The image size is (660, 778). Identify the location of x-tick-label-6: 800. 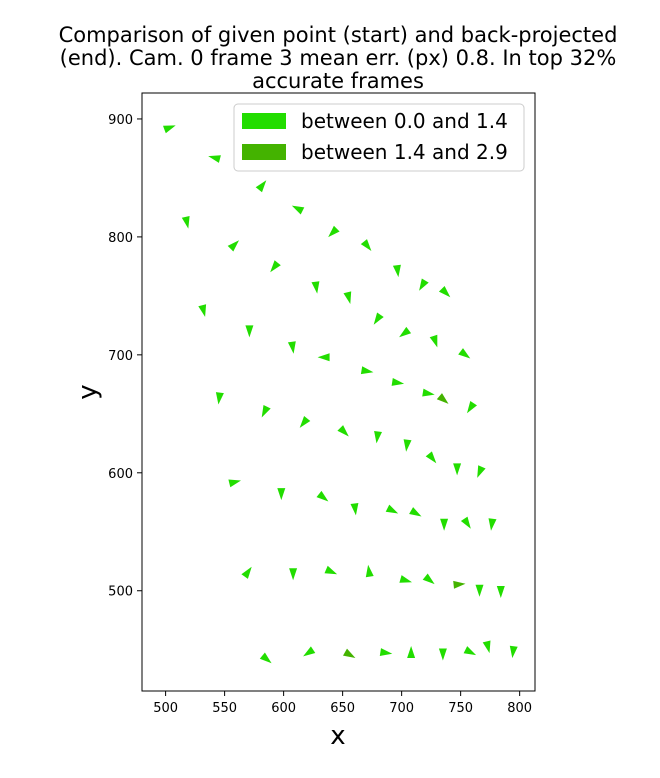
(519, 708).